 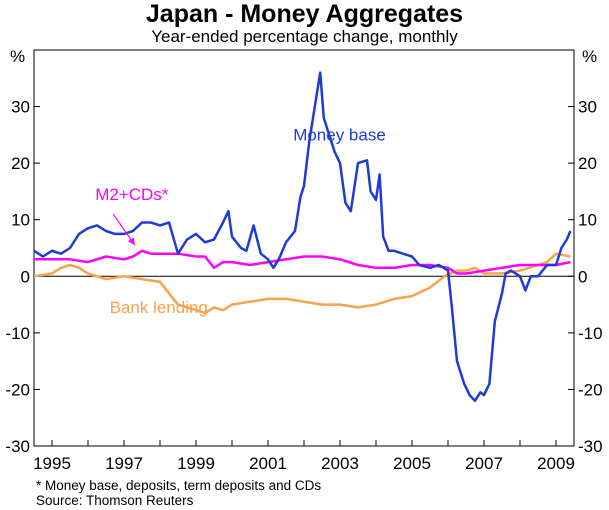 I want to click on annotation-arrow-head, so click(x=131, y=241).